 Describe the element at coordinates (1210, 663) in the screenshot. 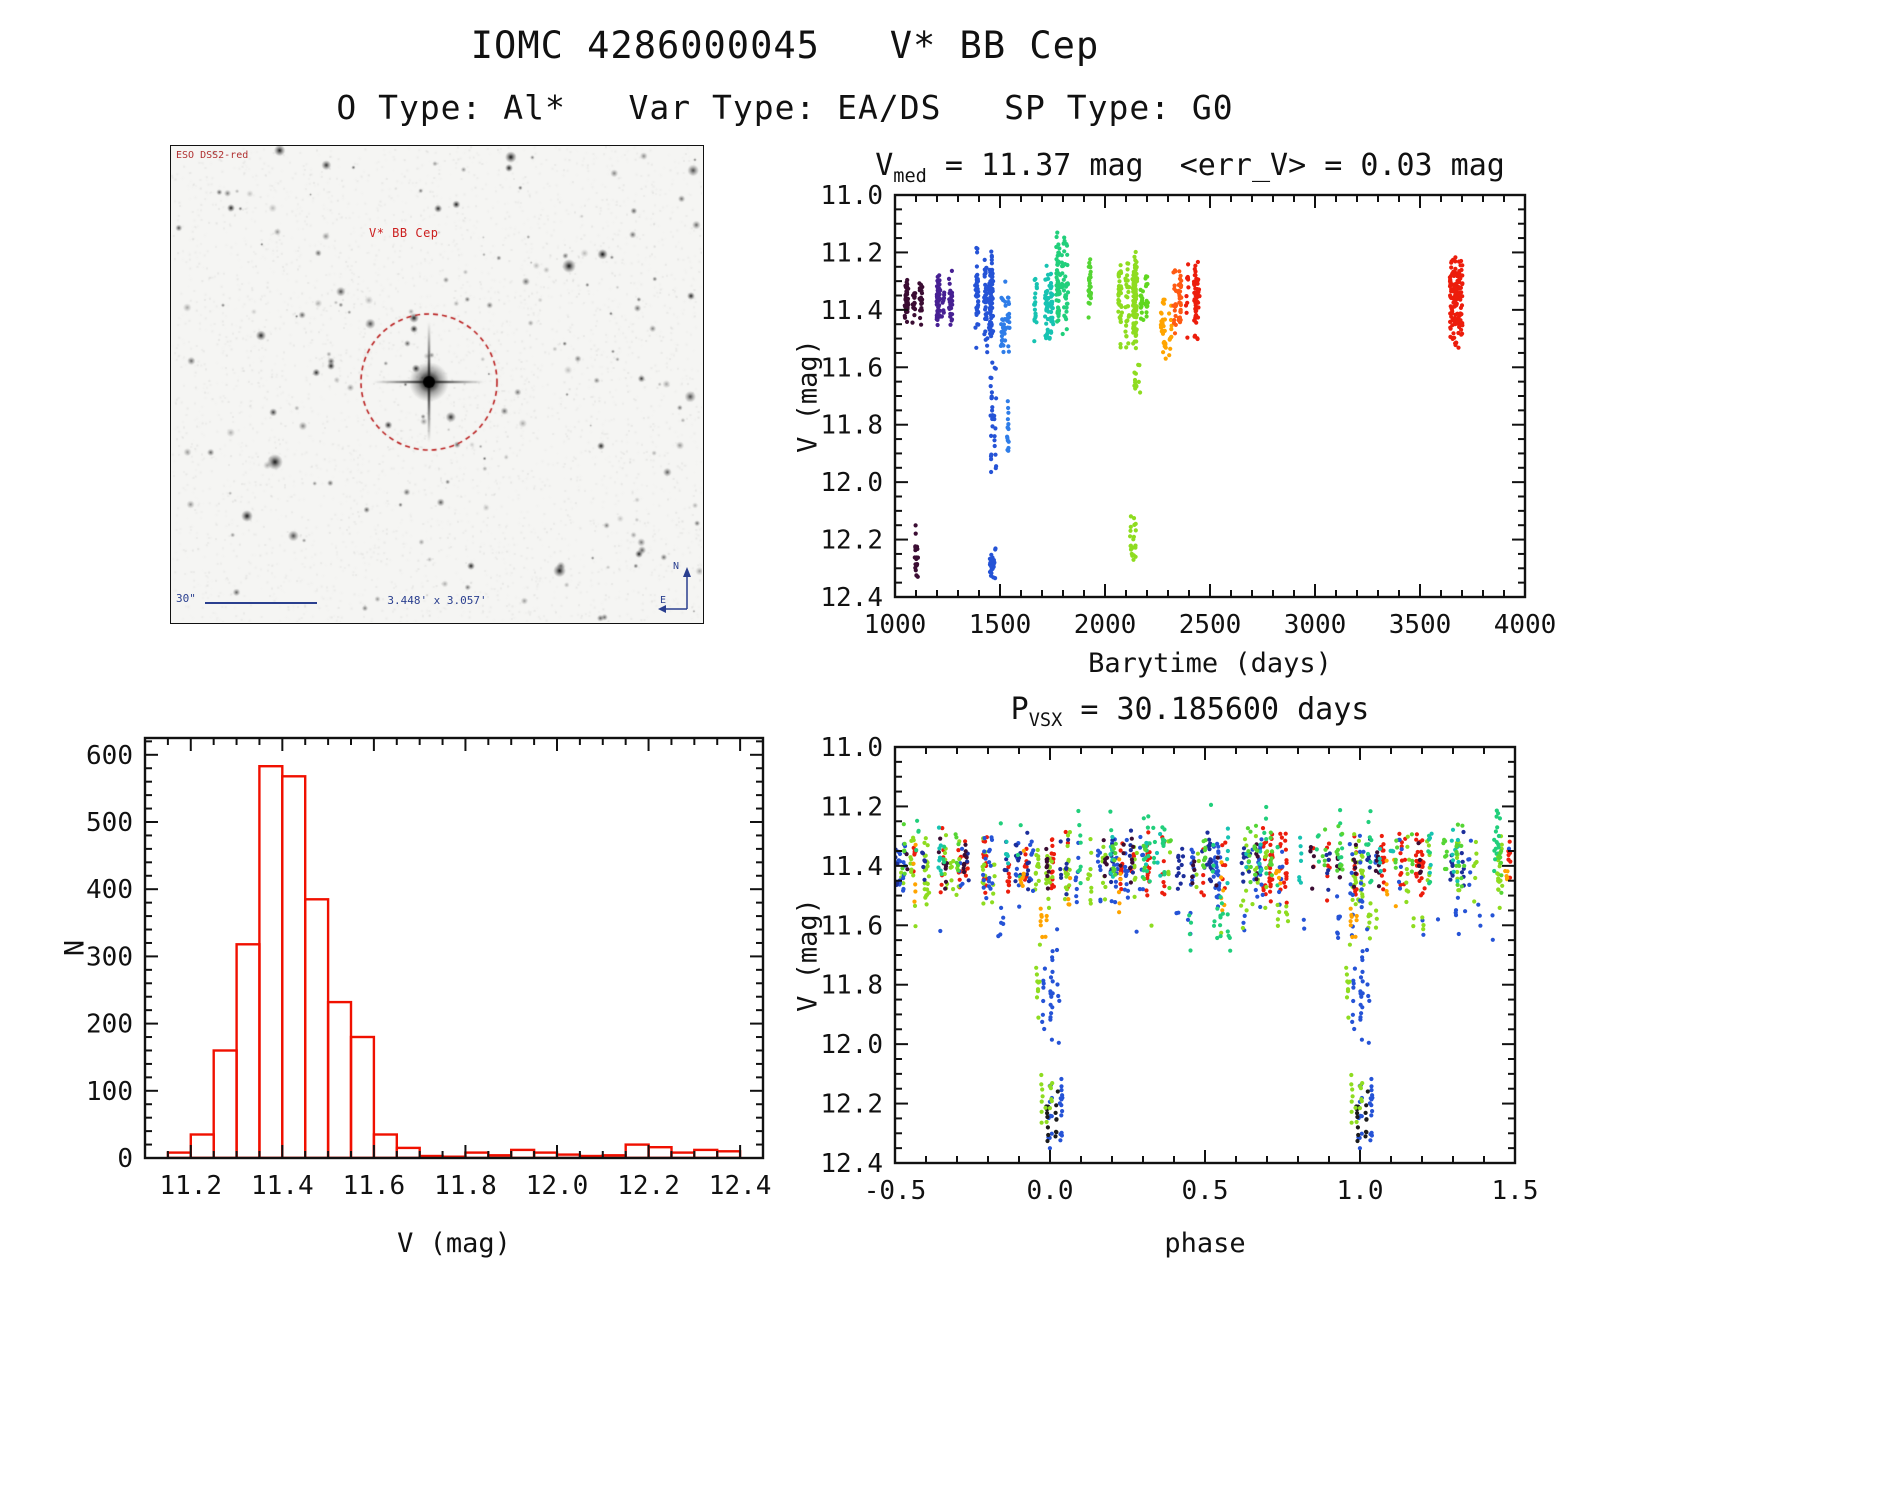

I see `lightcurve-xaxis-label: Barytime (days)` at that location.